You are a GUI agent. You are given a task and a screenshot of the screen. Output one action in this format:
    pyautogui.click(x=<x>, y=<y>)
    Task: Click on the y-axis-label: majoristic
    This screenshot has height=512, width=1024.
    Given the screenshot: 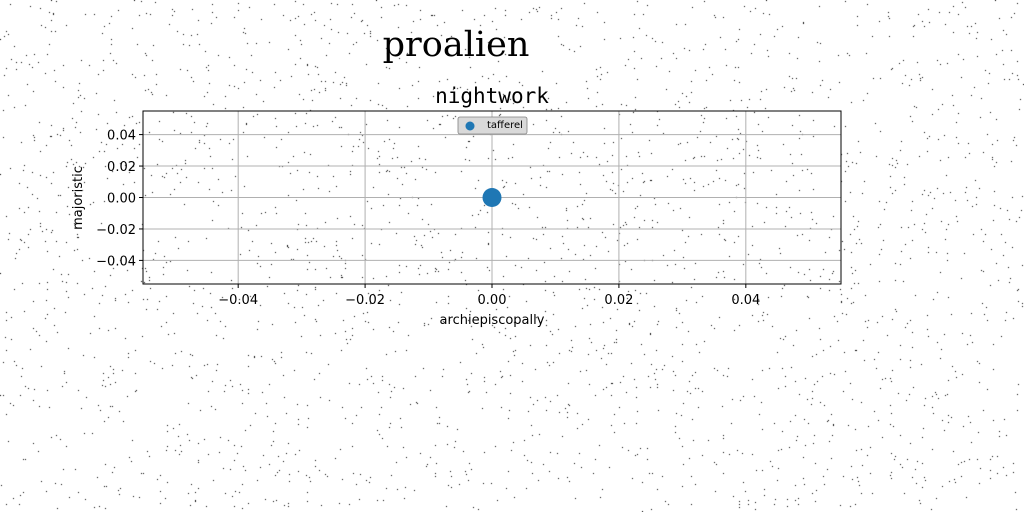 What is the action you would take?
    pyautogui.click(x=78, y=198)
    